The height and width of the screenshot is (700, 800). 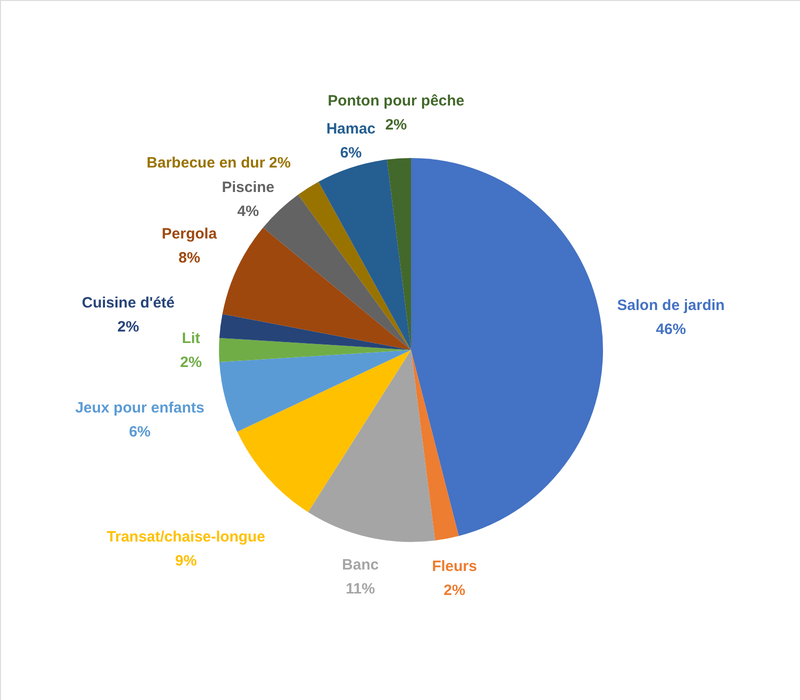 What do you see at coordinates (671, 305) in the screenshot?
I see `slice-label: Salon de jardin` at bounding box center [671, 305].